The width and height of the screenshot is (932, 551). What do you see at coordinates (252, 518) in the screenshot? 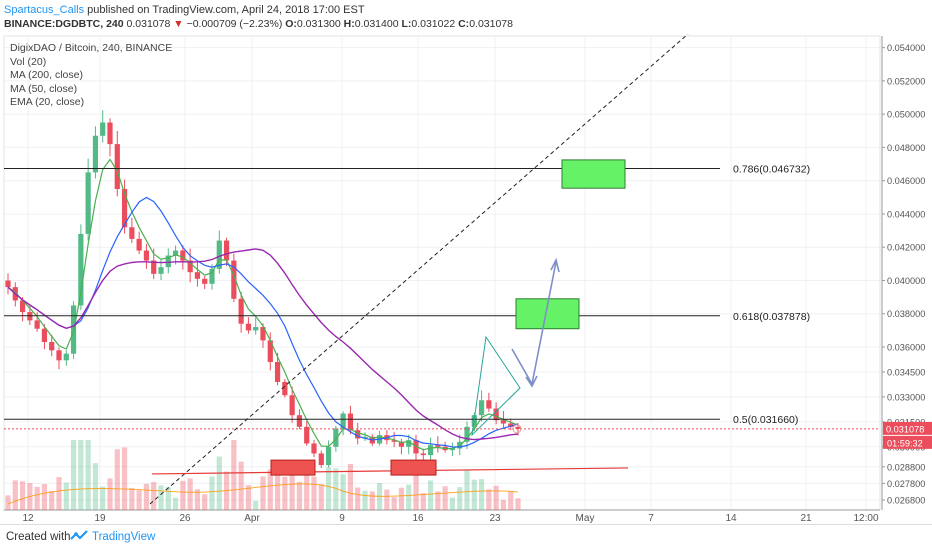
I see `x-tick-label: Apr` at bounding box center [252, 518].